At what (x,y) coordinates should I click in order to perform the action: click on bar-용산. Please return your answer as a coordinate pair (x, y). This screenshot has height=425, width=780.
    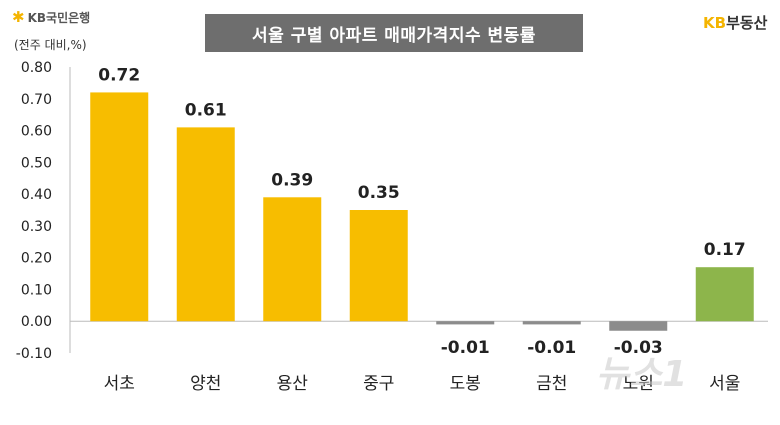
    Looking at the image, I should click on (292, 259).